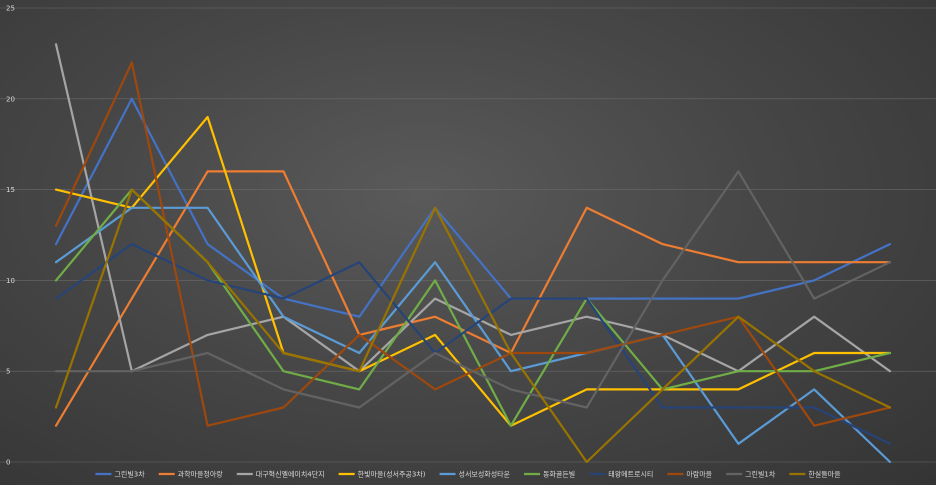 The image size is (936, 485). I want to click on y-tick-label: 5, so click(8, 372).